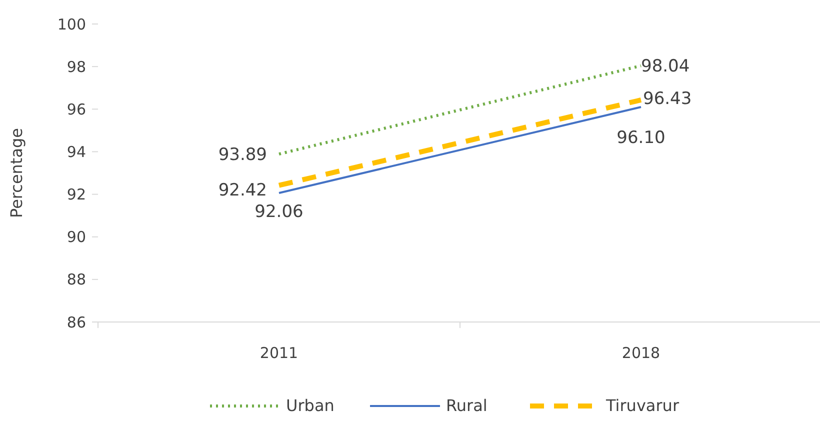 The height and width of the screenshot is (423, 820). I want to click on data-label: 93.89, so click(242, 155).